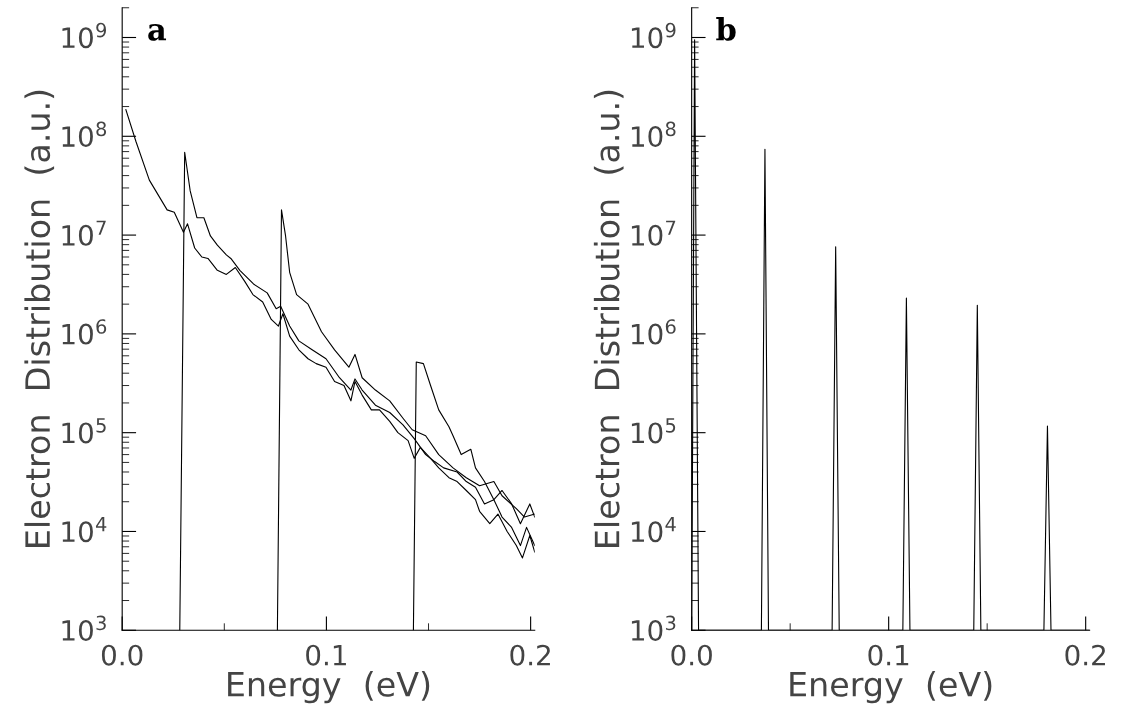 This screenshot has height=705, width=1121. Describe the element at coordinates (726, 29) in the screenshot. I see `annotation: b` at that location.